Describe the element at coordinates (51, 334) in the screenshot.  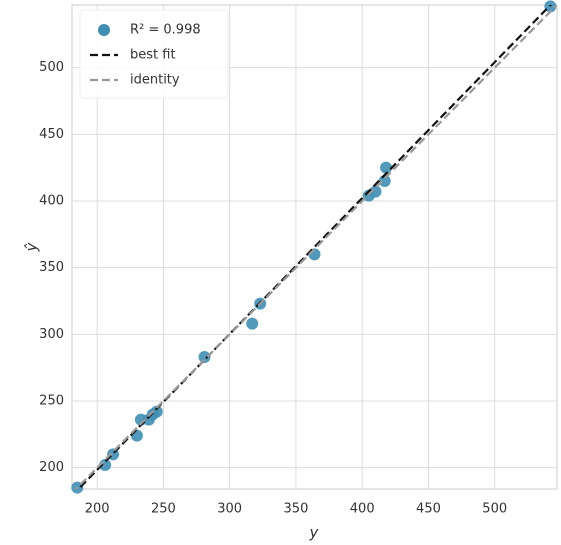
I see `y-tick-label: 300` at that location.